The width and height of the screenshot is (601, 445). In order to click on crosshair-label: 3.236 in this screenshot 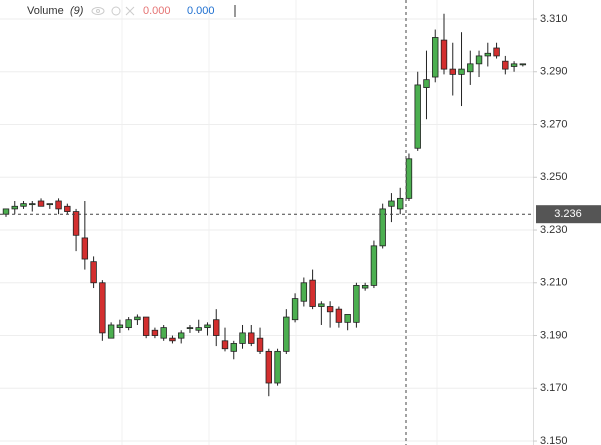, I will do `click(568, 214)`.